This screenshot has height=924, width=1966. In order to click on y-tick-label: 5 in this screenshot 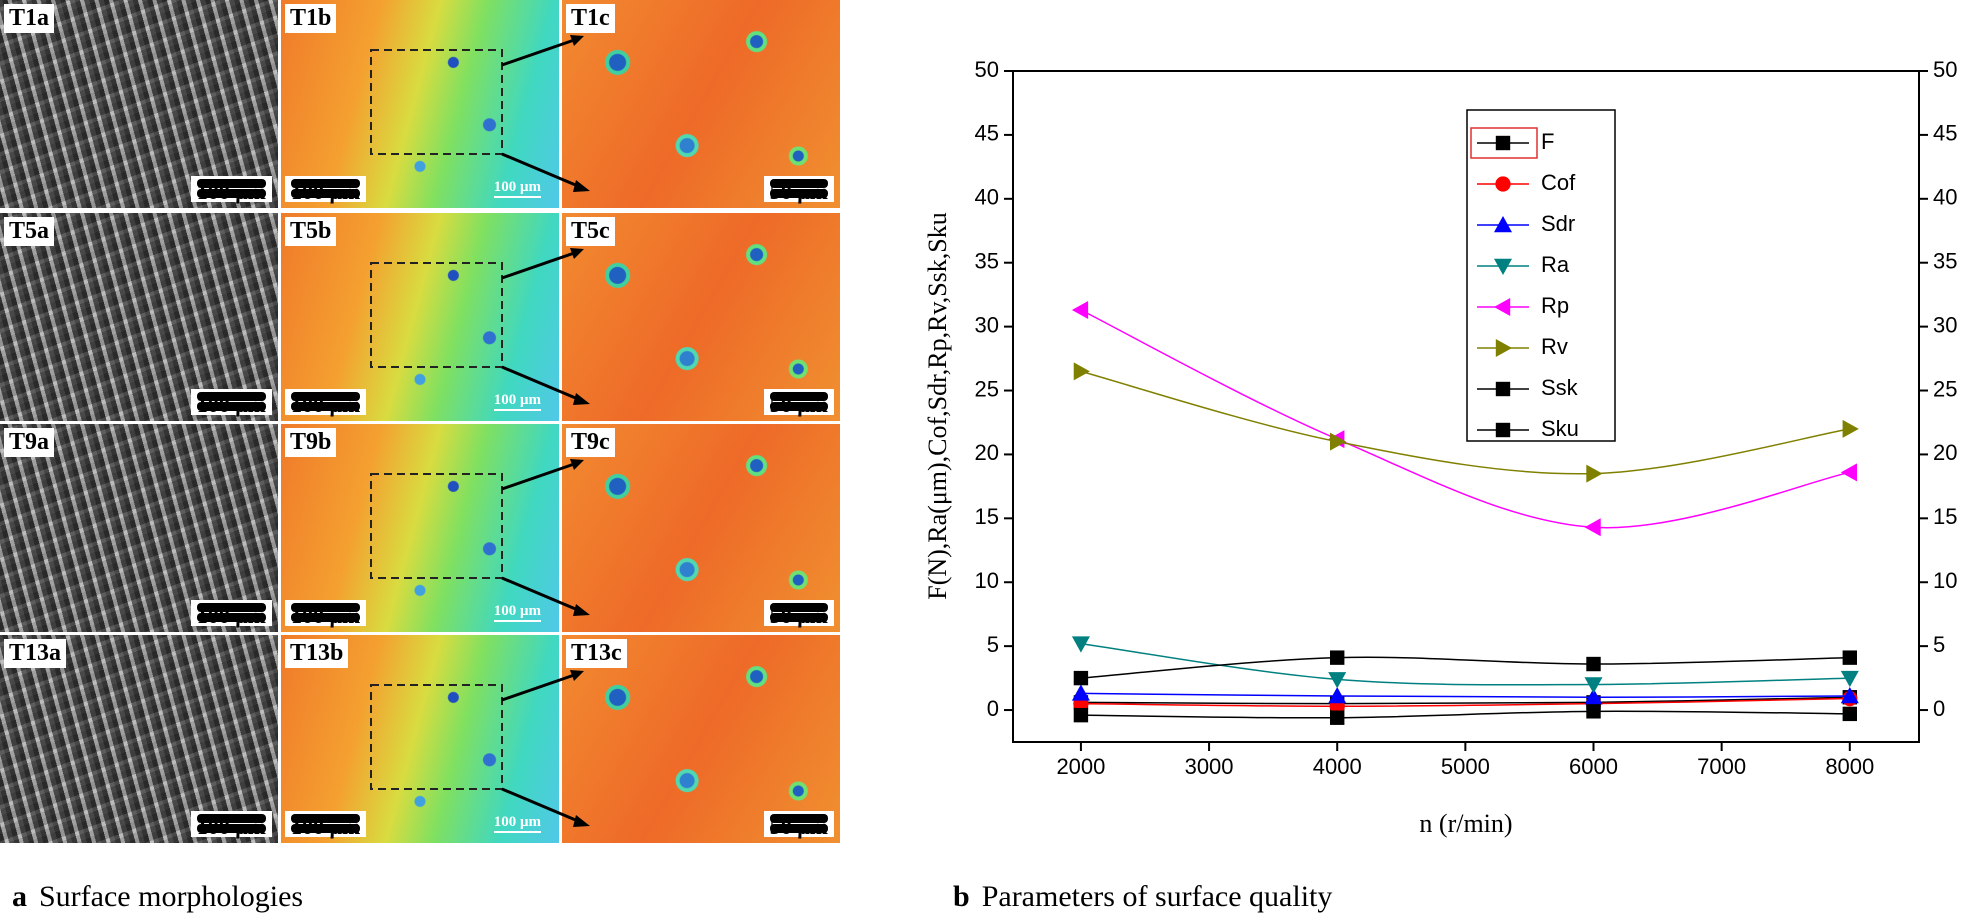, I will do `click(993, 644)`.